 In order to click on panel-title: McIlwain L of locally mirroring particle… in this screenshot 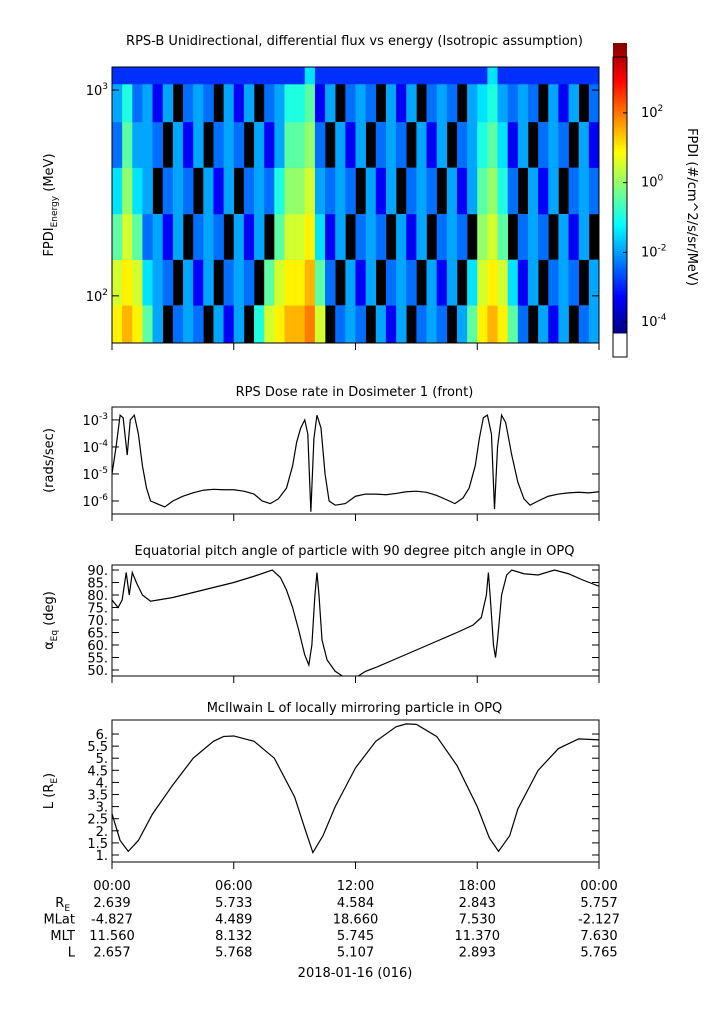, I will do `click(355, 708)`.